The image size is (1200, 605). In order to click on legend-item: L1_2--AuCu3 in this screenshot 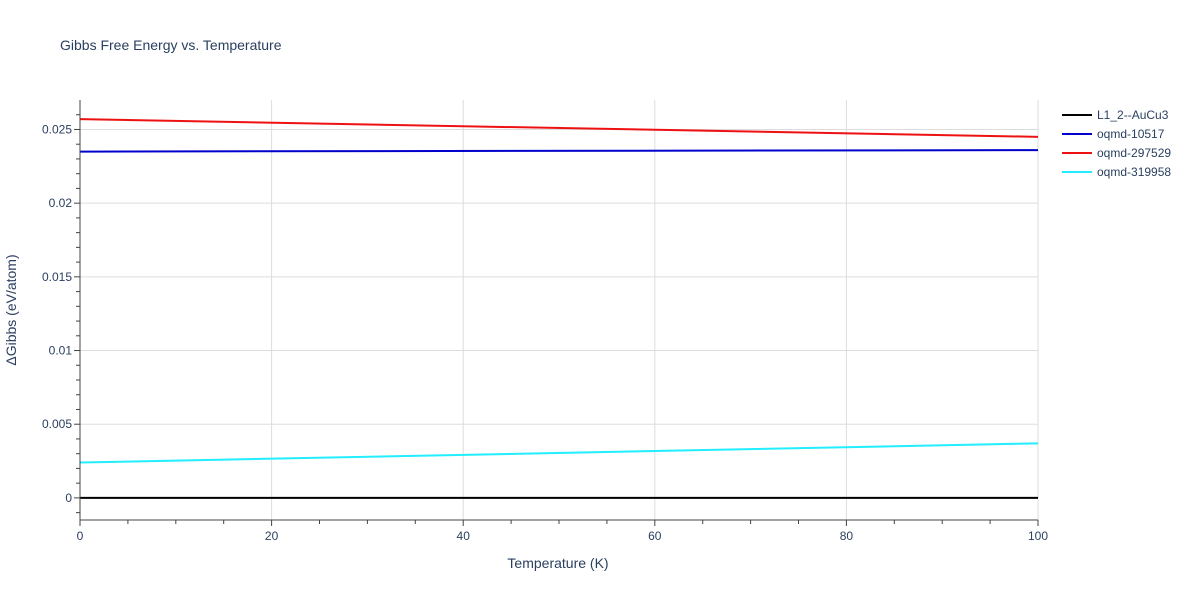, I will do `click(1115, 115)`.